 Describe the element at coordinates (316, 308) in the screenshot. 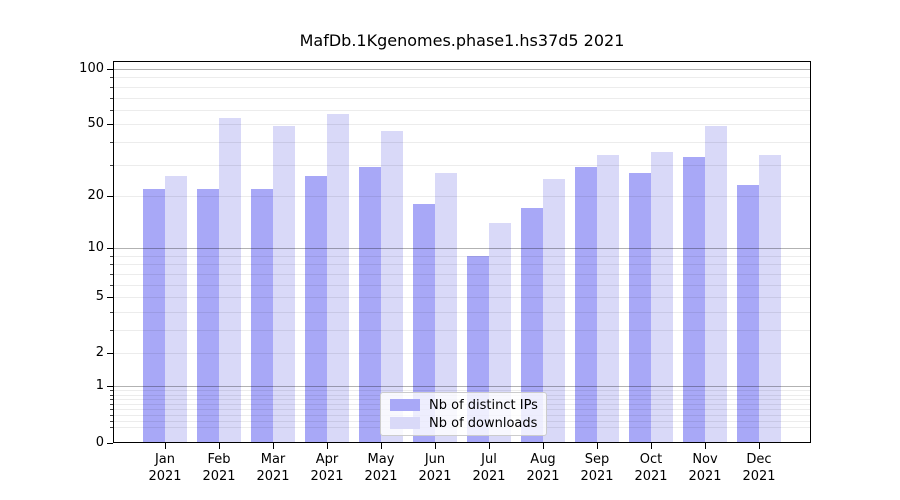

I see `bar-nb-of-distinct-ips-apr` at that location.